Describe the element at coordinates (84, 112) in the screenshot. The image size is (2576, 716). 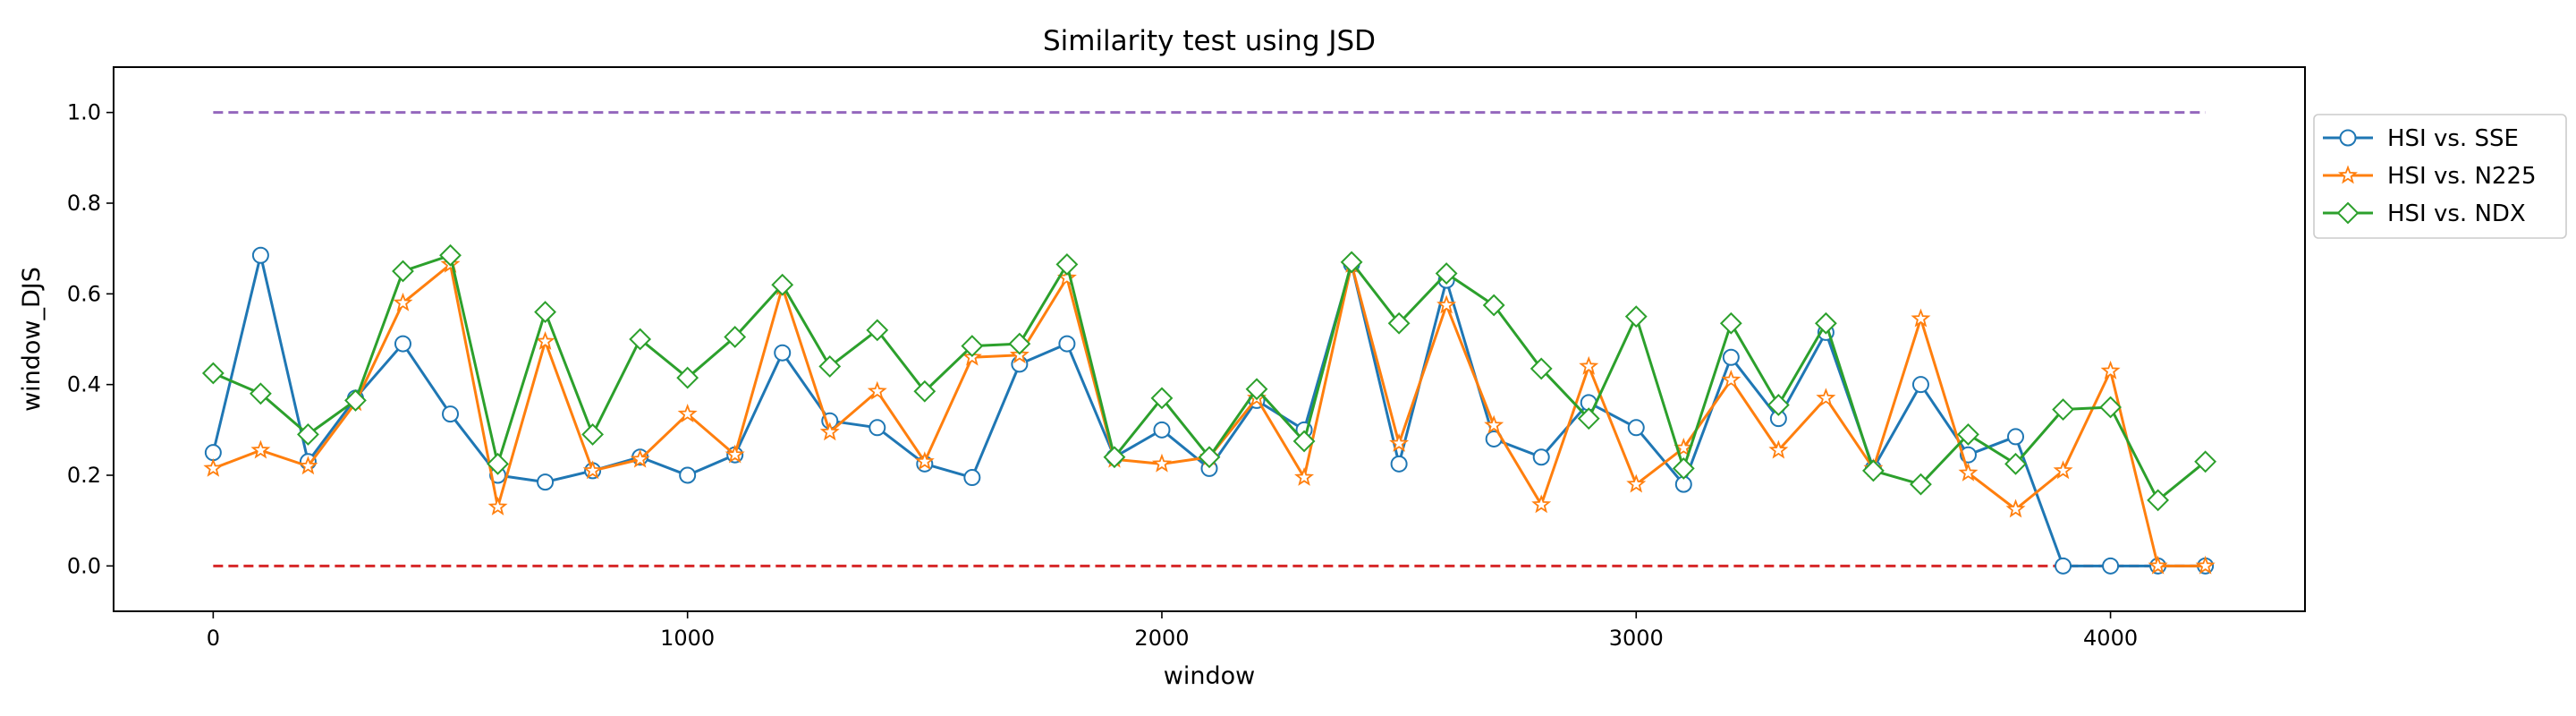
I see `y-tick-label: 1.0` at that location.